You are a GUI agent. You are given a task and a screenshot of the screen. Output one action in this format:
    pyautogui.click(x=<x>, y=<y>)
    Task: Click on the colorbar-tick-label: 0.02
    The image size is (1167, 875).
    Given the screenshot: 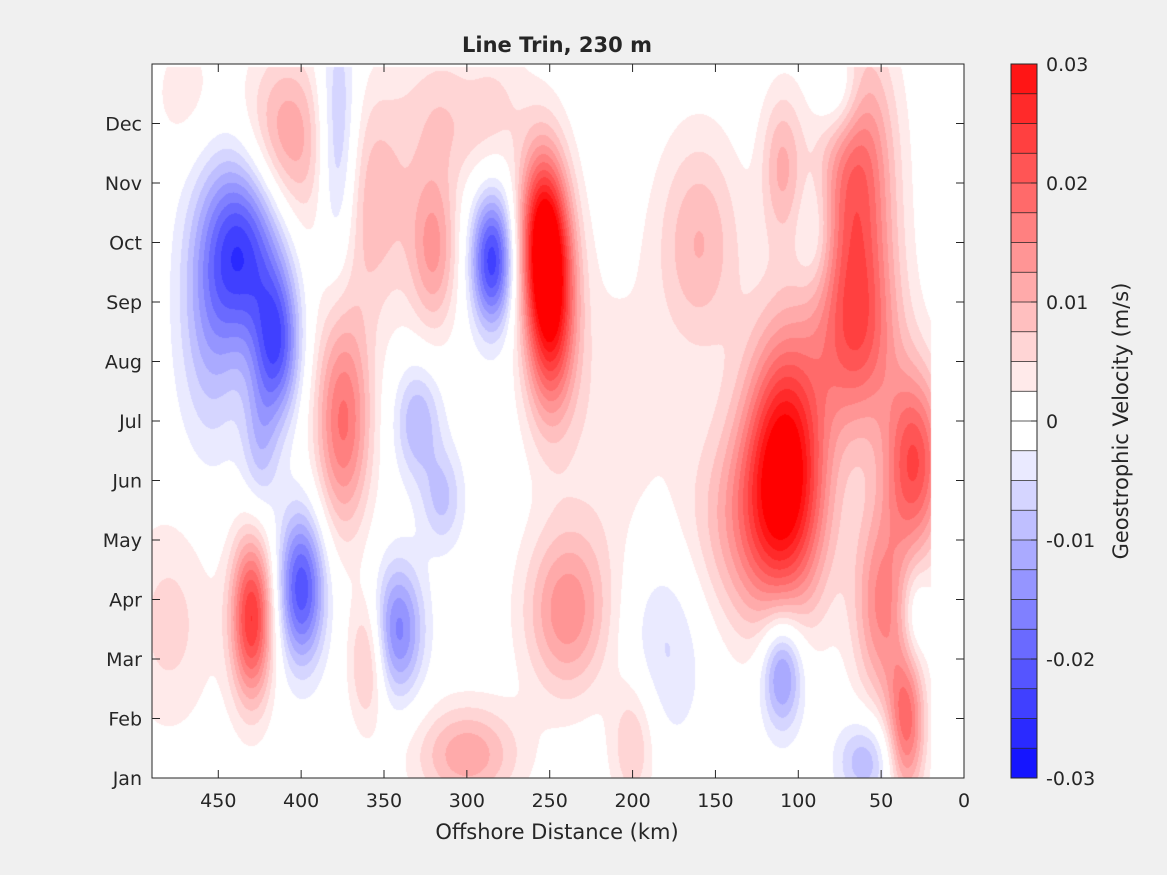 What is the action you would take?
    pyautogui.click(x=1067, y=184)
    